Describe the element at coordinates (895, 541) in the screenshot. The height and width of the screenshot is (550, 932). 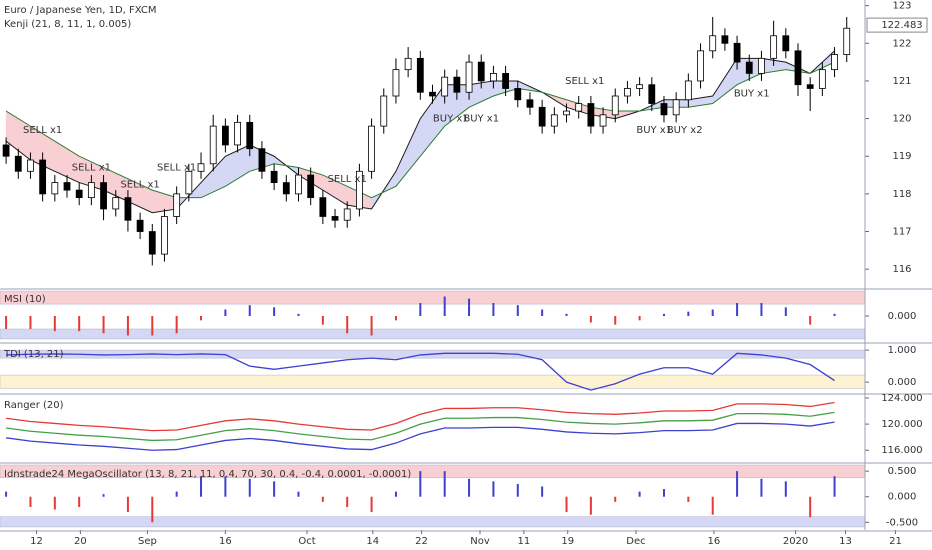
I see `x-tick-label: 21` at that location.